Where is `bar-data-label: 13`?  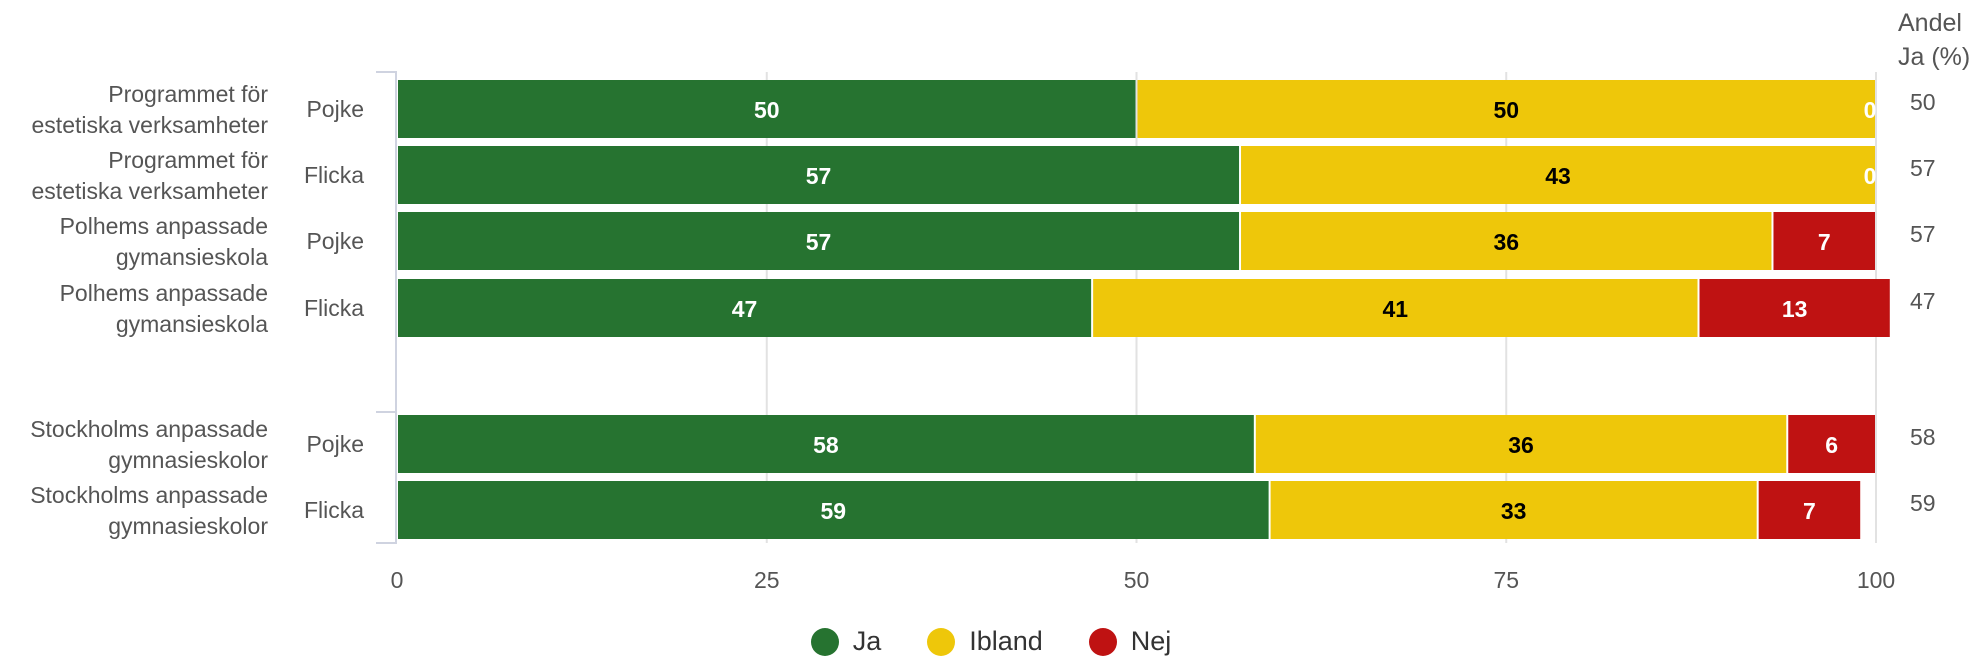 bar-data-label: 13 is located at coordinates (1795, 309).